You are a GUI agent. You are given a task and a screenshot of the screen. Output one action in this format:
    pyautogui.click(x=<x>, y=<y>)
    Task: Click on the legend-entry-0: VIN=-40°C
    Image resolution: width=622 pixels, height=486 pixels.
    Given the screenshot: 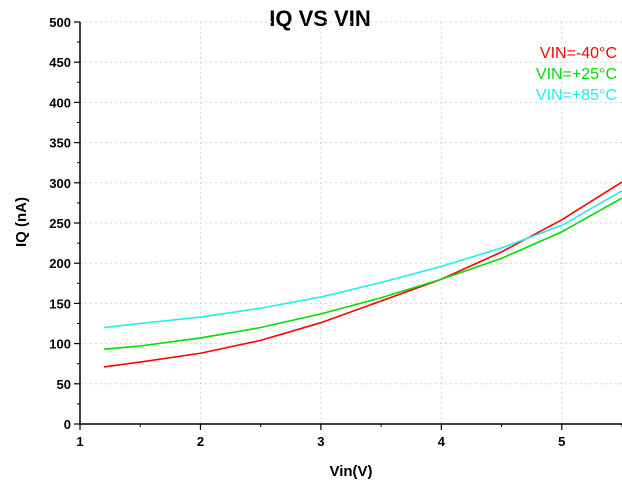 What is the action you would take?
    pyautogui.click(x=578, y=53)
    